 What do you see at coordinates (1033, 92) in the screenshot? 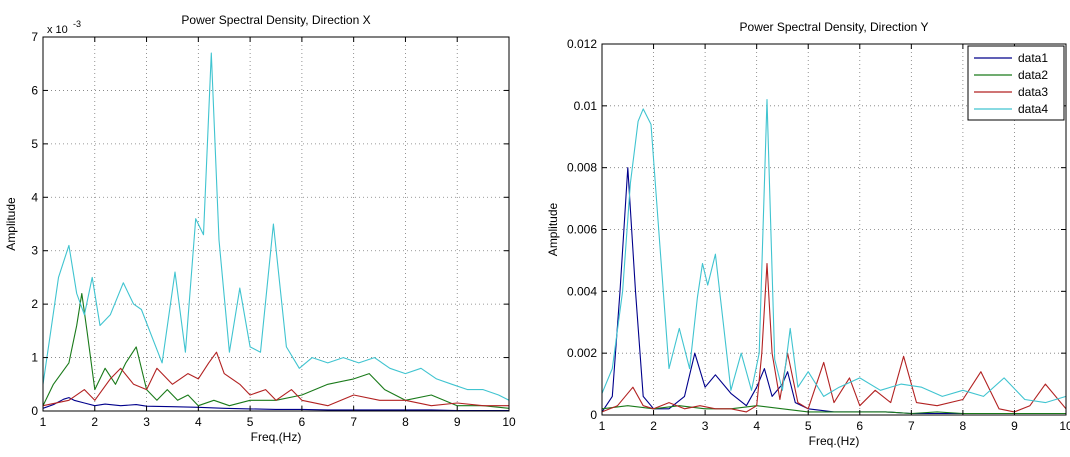
I see `legend-label-data3: data3` at bounding box center [1033, 92].